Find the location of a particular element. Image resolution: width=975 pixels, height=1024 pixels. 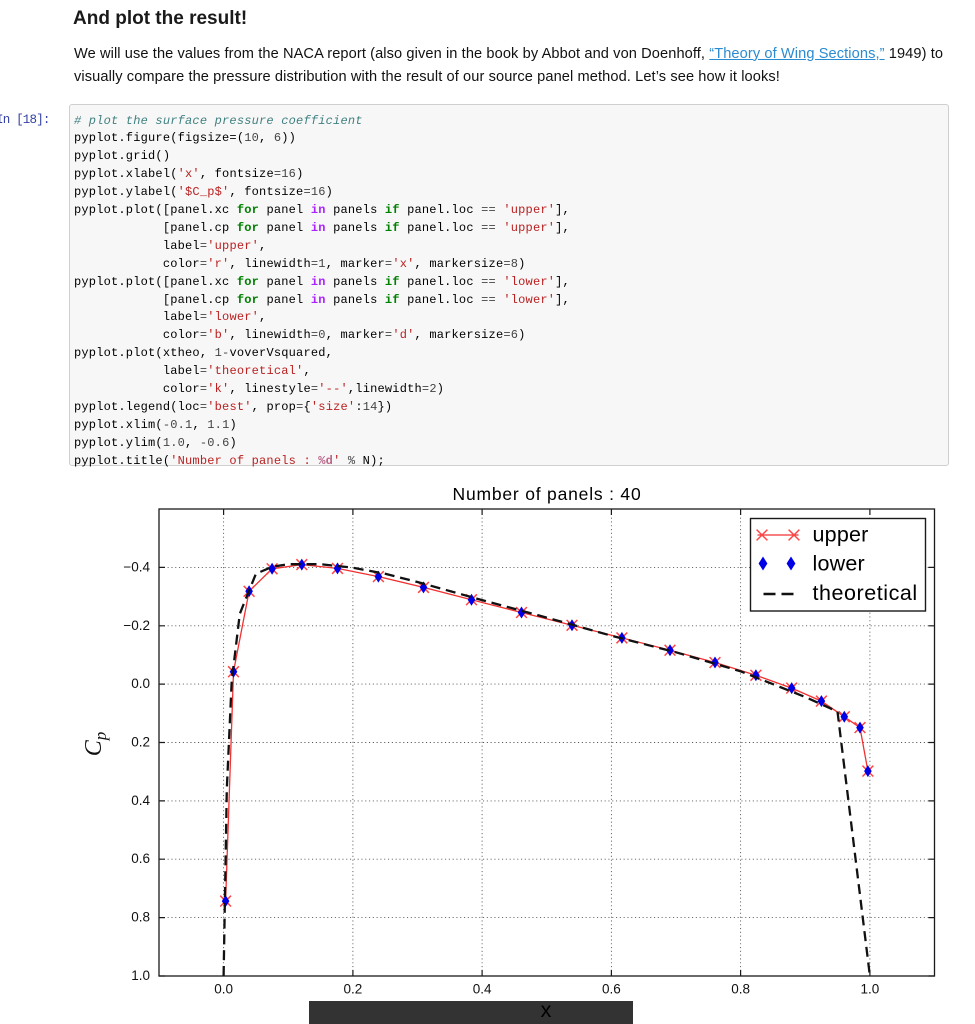

svg-text: lower is located at coordinates (839, 564).